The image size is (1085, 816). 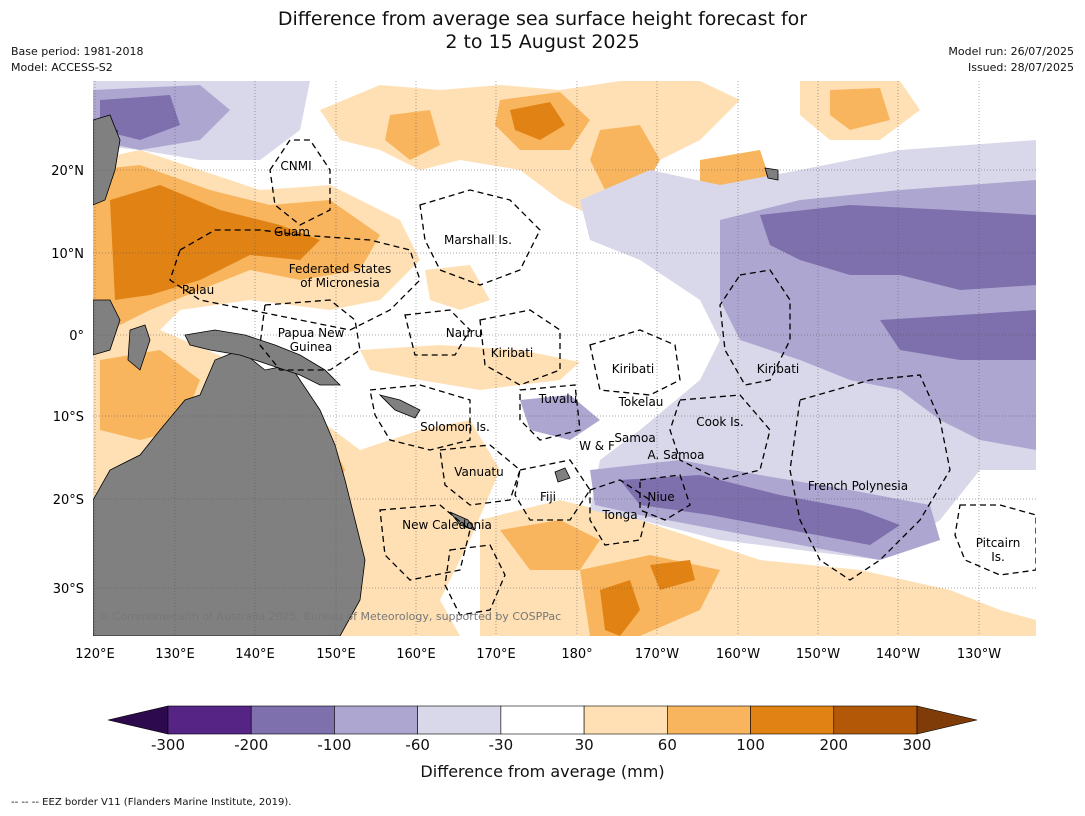 I want to click on region-label: Tonga, so click(x=619, y=515).